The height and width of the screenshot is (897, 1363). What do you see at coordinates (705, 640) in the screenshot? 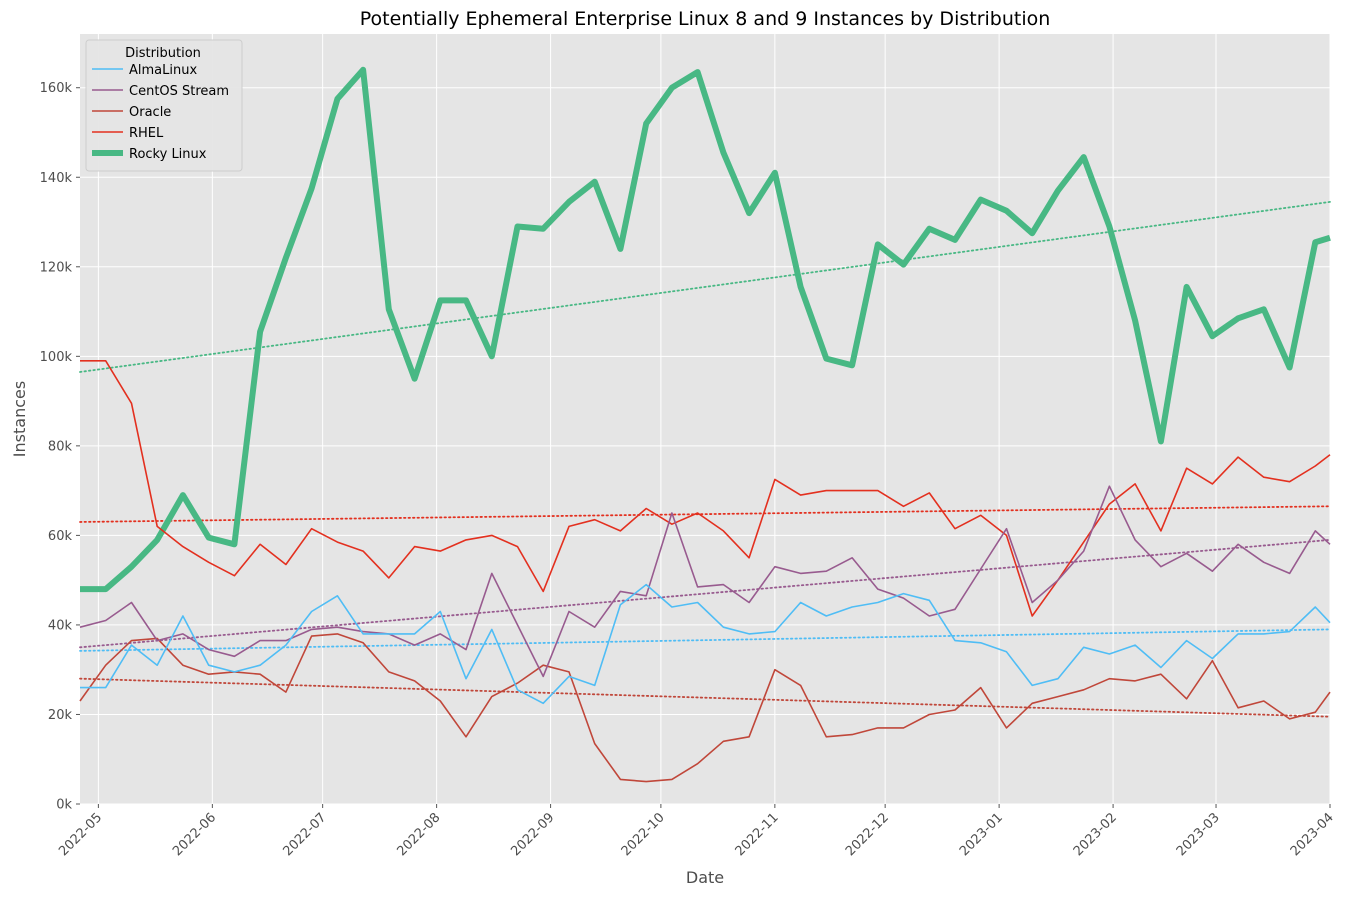
I see `trend-line-almalinux` at bounding box center [705, 640].